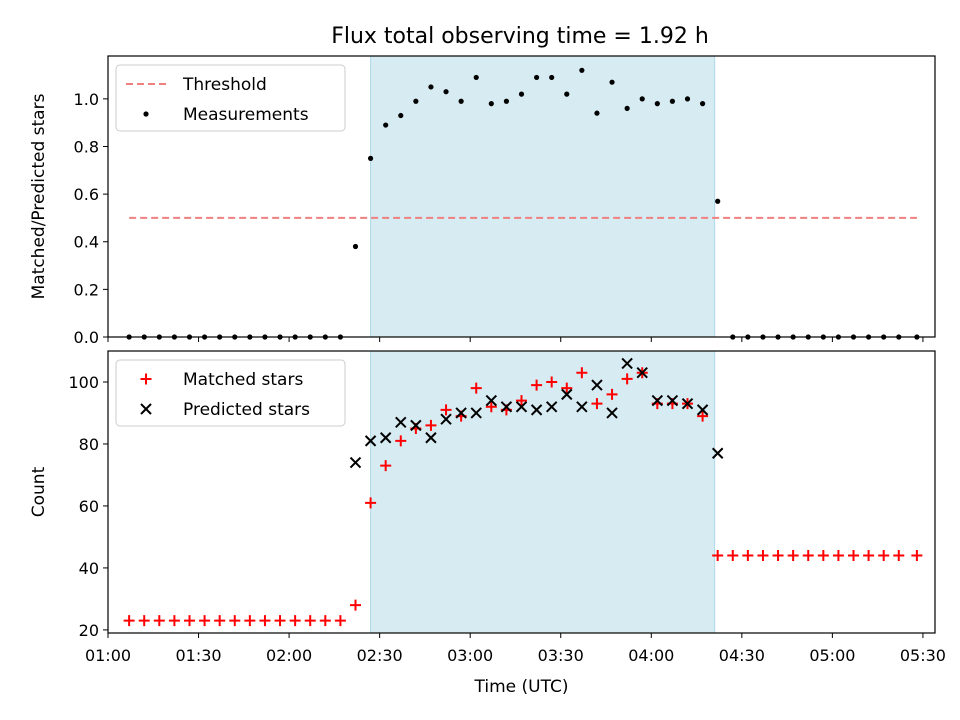  What do you see at coordinates (742, 655) in the screenshot?
I see `x-tick-label: 04:30` at bounding box center [742, 655].